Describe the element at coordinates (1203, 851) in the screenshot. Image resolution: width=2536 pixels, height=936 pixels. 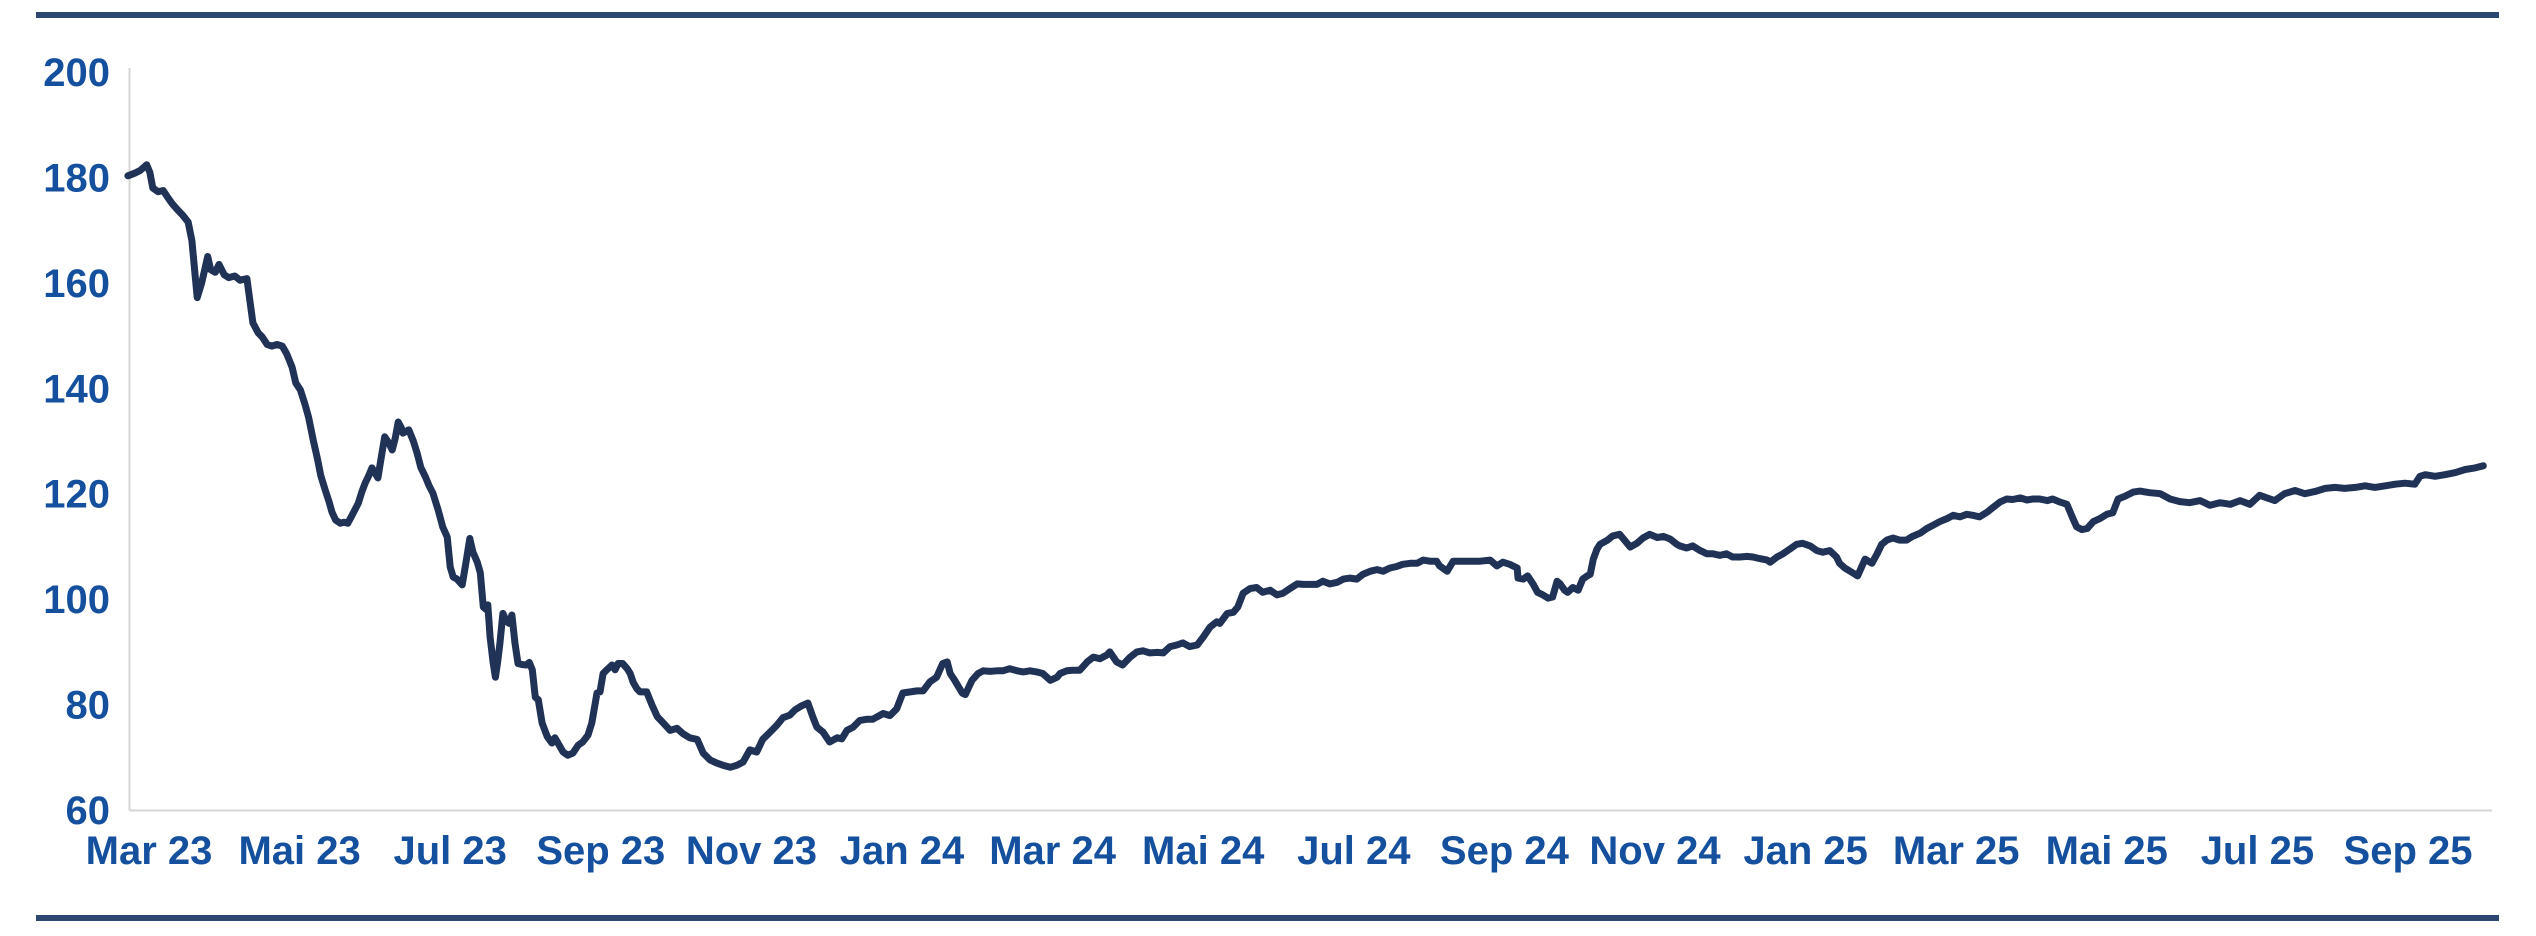
I see `x-tick-label: Mai 24` at that location.